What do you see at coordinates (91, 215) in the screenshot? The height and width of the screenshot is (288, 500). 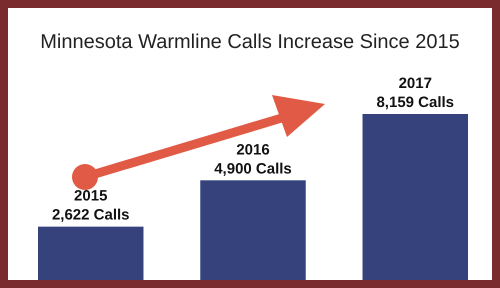 I see `data-label: 2,622 Calls` at bounding box center [91, 215].